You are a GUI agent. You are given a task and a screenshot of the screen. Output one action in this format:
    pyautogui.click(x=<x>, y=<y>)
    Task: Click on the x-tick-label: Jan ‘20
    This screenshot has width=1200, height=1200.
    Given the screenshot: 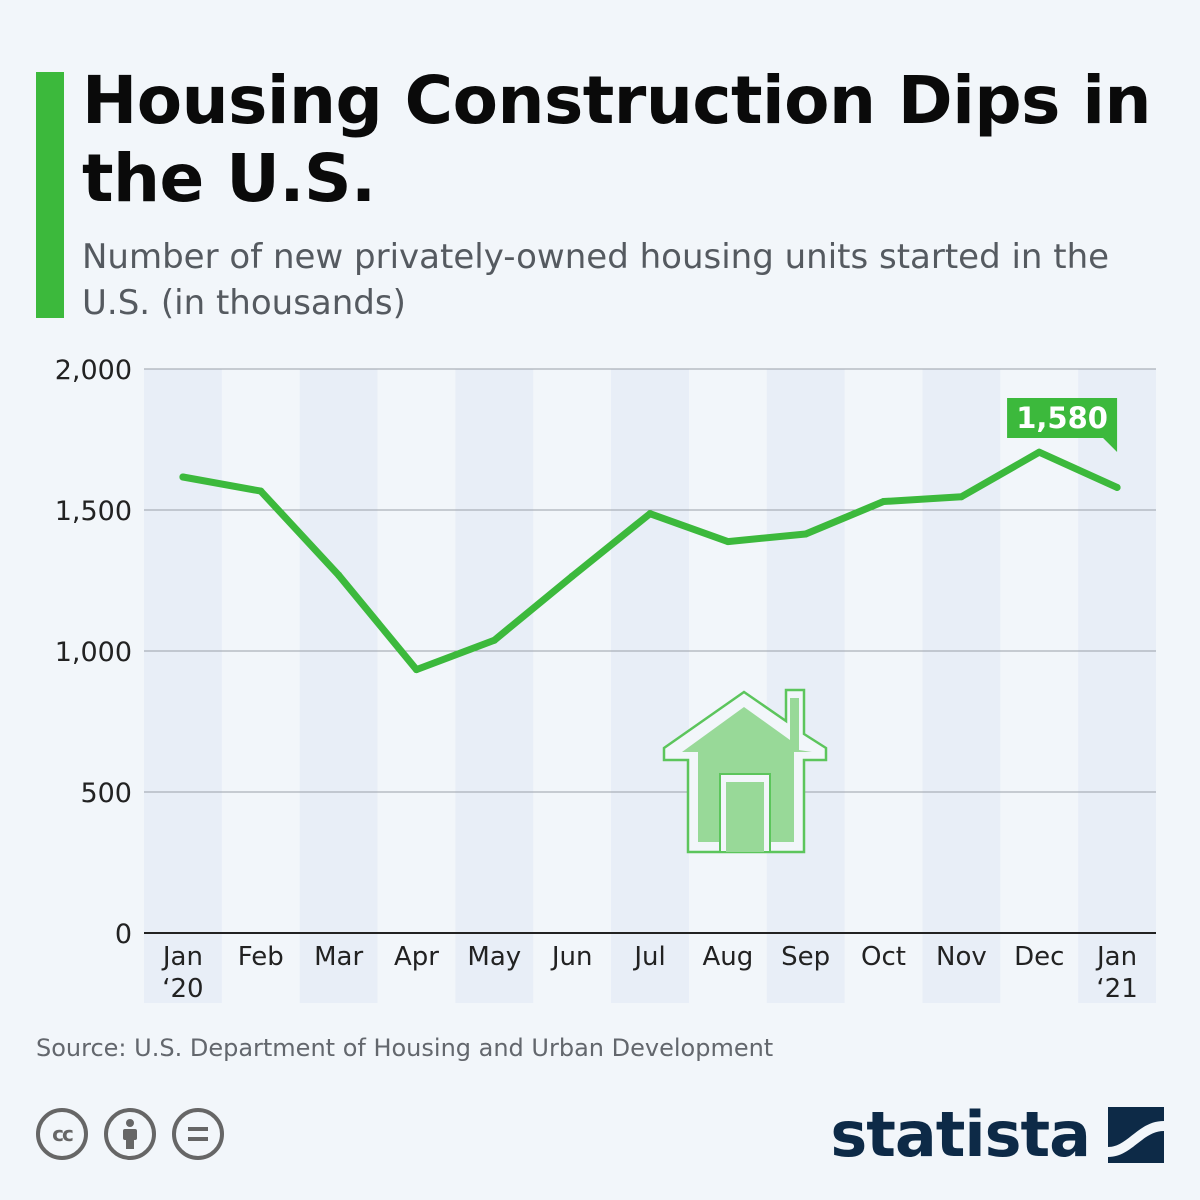 What is the action you would take?
    pyautogui.click(x=182, y=973)
    